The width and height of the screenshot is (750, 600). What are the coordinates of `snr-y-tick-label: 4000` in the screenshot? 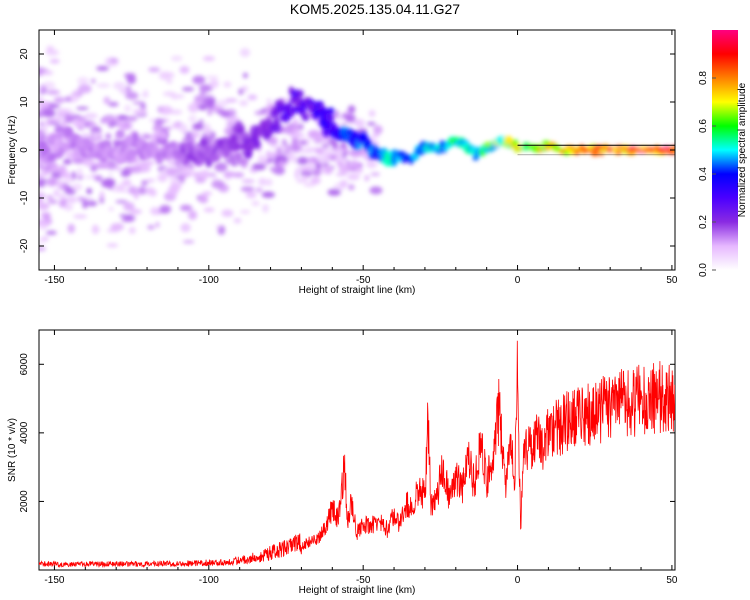 It's located at (24, 432).